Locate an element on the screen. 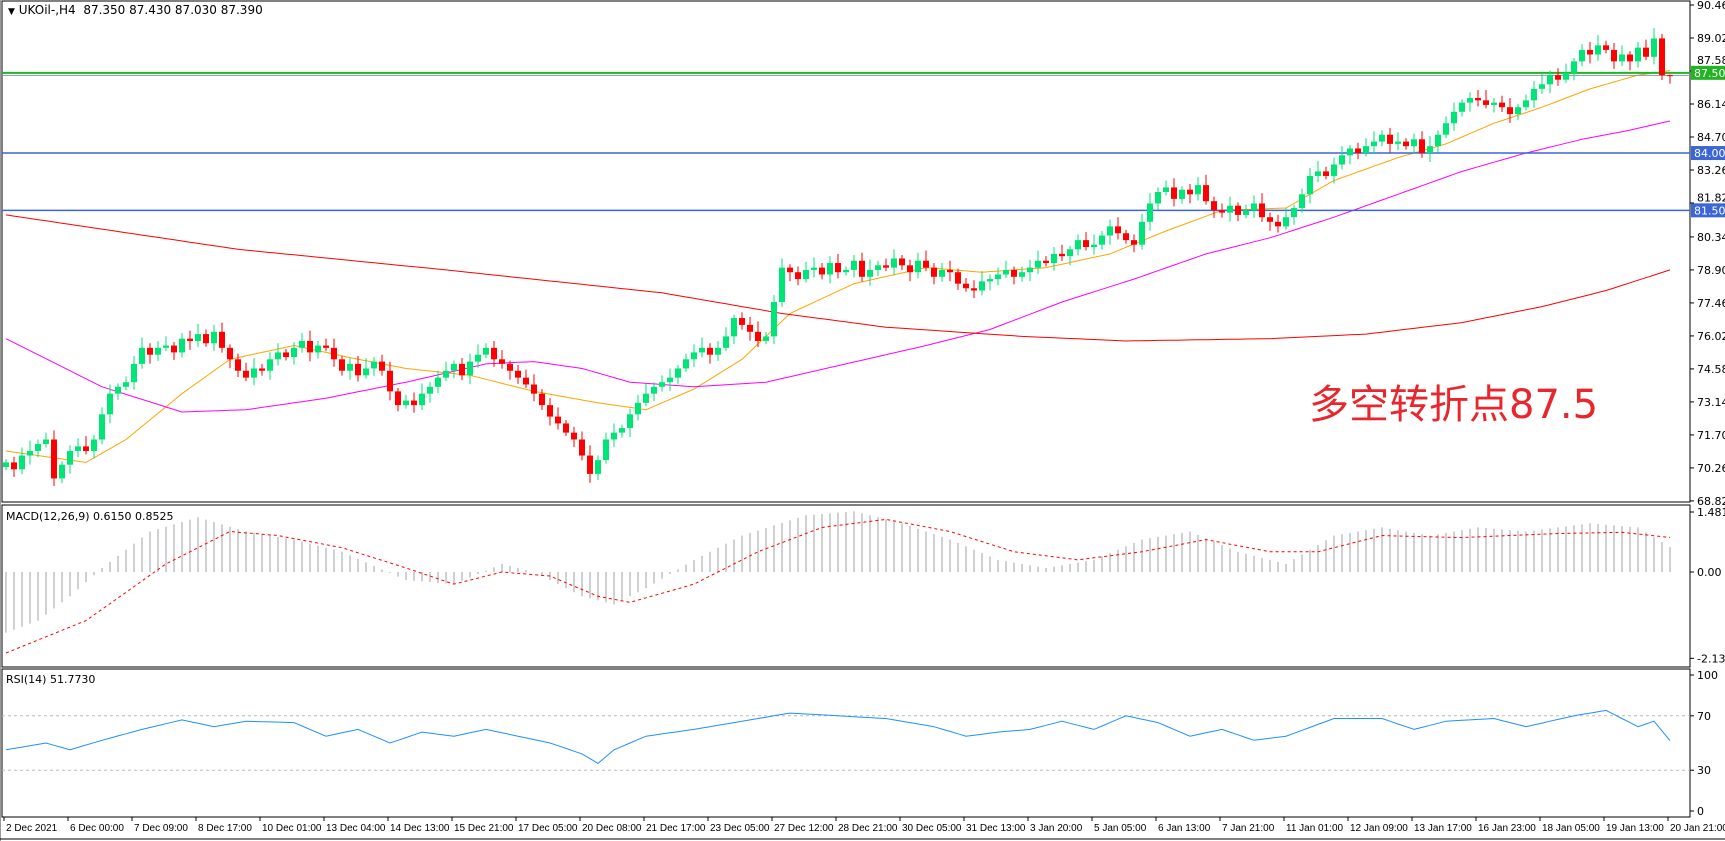 This screenshot has width=1725, height=841. price-tick-label: 76.020 is located at coordinates (1711, 336).